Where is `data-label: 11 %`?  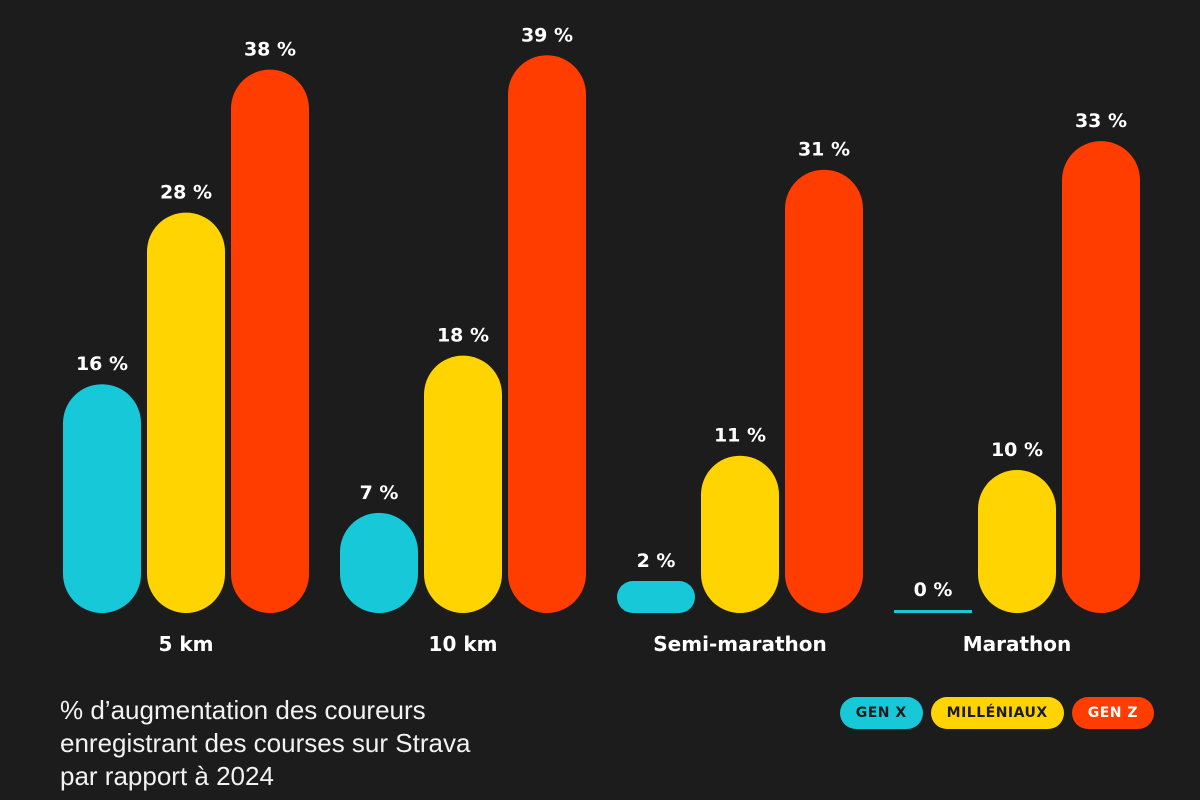 data-label: 11 % is located at coordinates (740, 436).